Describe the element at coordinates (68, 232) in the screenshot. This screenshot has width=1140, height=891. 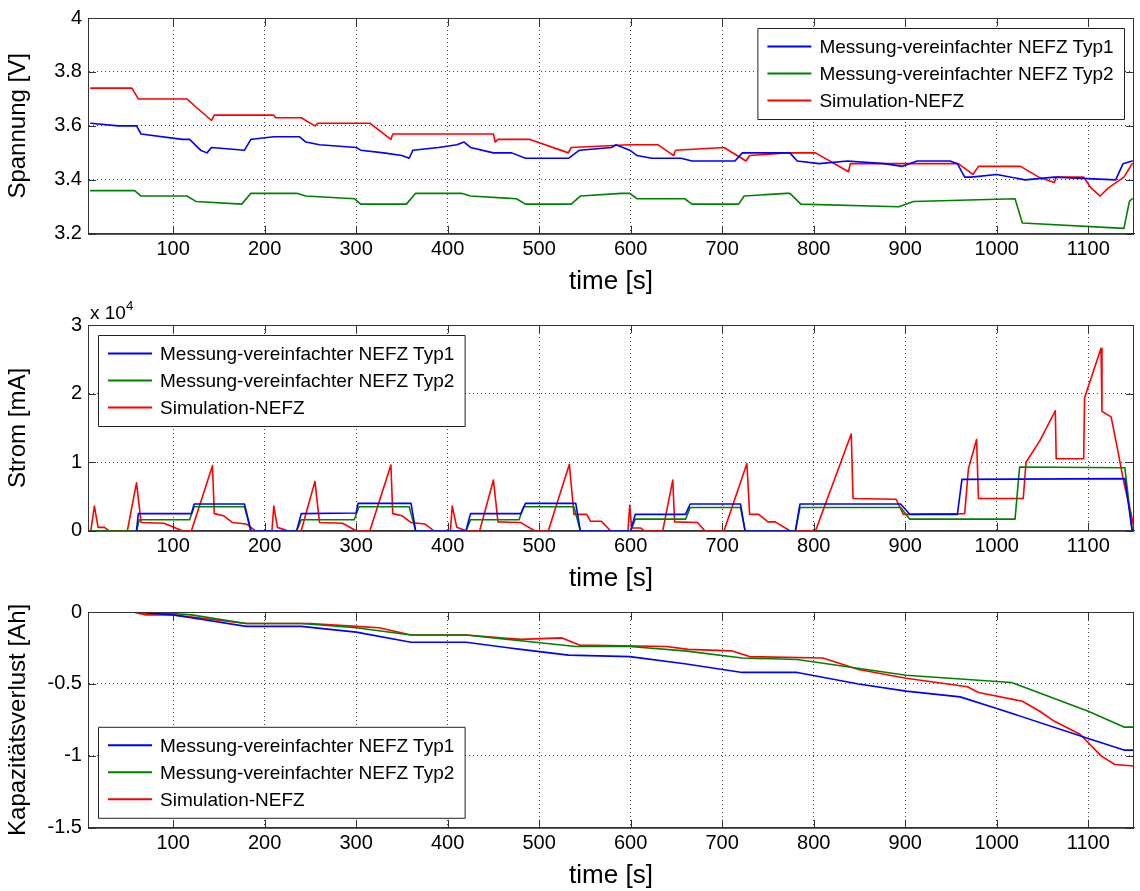
I see `y-tick-label: 3.2` at that location.